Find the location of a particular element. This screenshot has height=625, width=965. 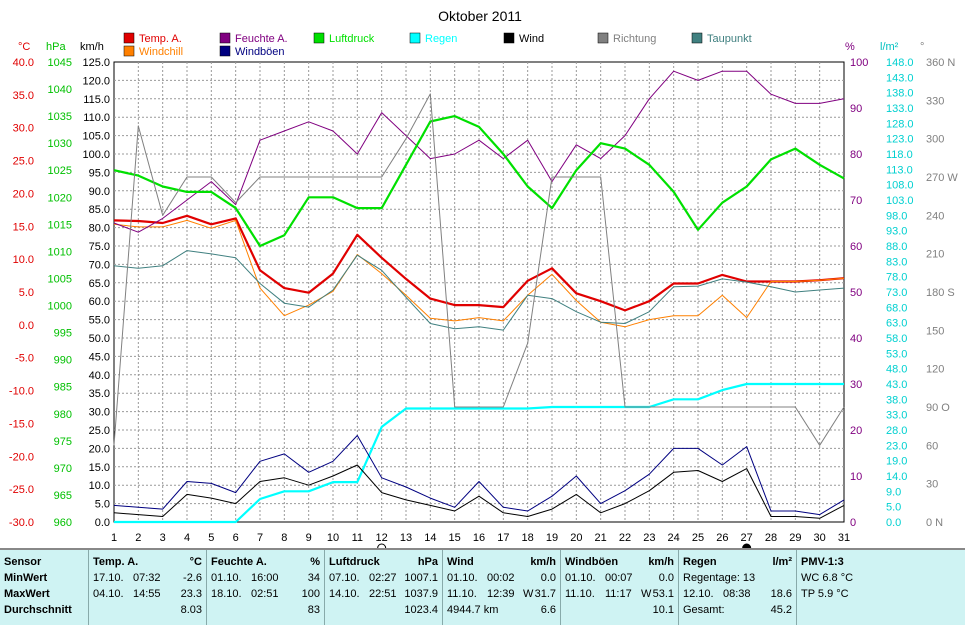

y-tick-wind: 65.0 is located at coordinates (99, 284).